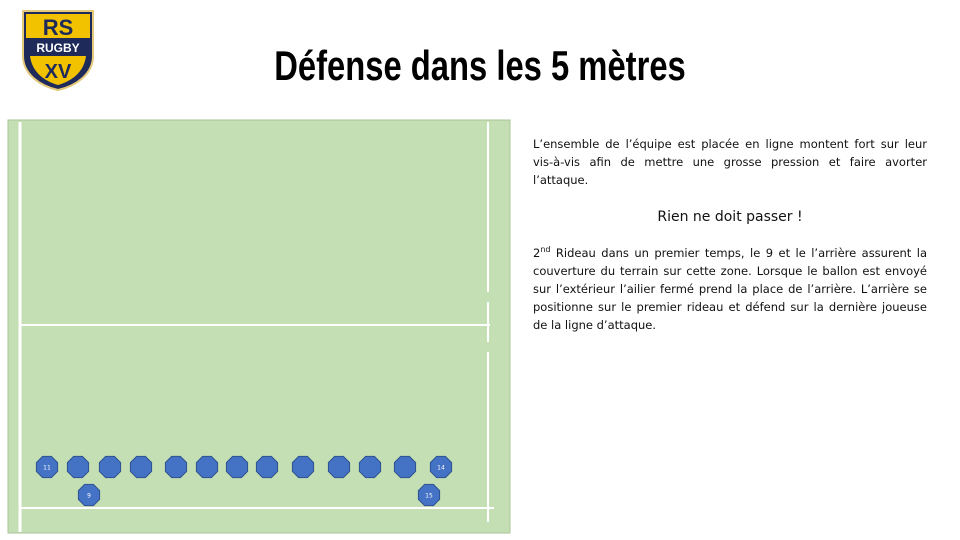  I want to click on logo-bottom-area, so click(58, 70).